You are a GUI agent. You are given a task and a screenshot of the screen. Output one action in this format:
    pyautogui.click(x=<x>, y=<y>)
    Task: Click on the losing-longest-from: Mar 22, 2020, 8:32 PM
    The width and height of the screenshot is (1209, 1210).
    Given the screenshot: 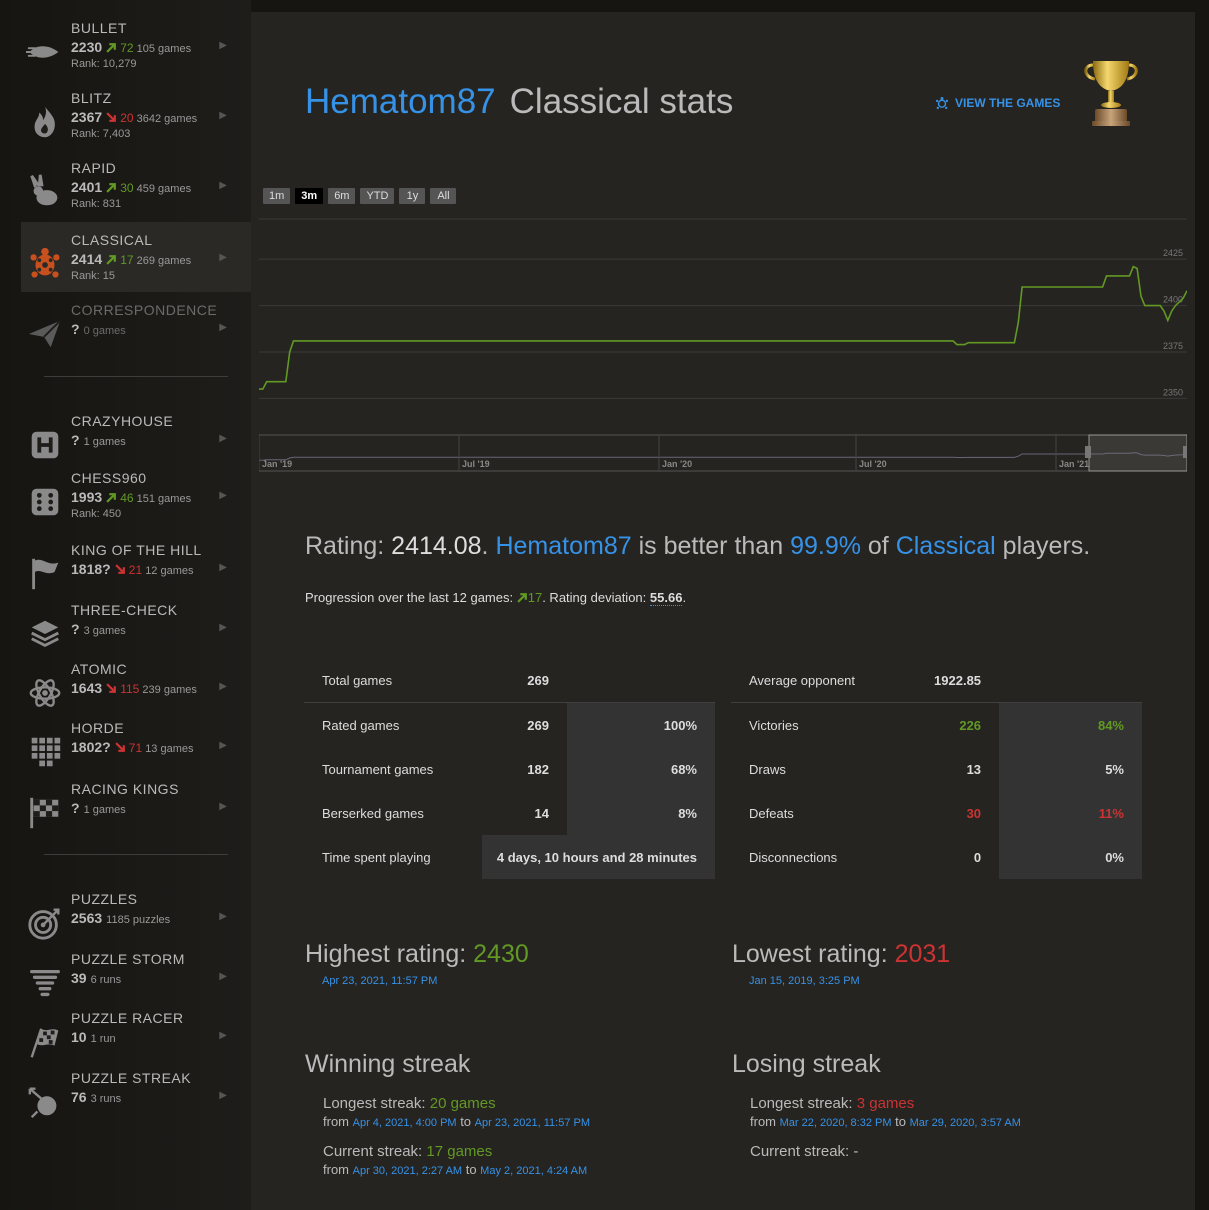 What is the action you would take?
    pyautogui.click(x=835, y=1123)
    